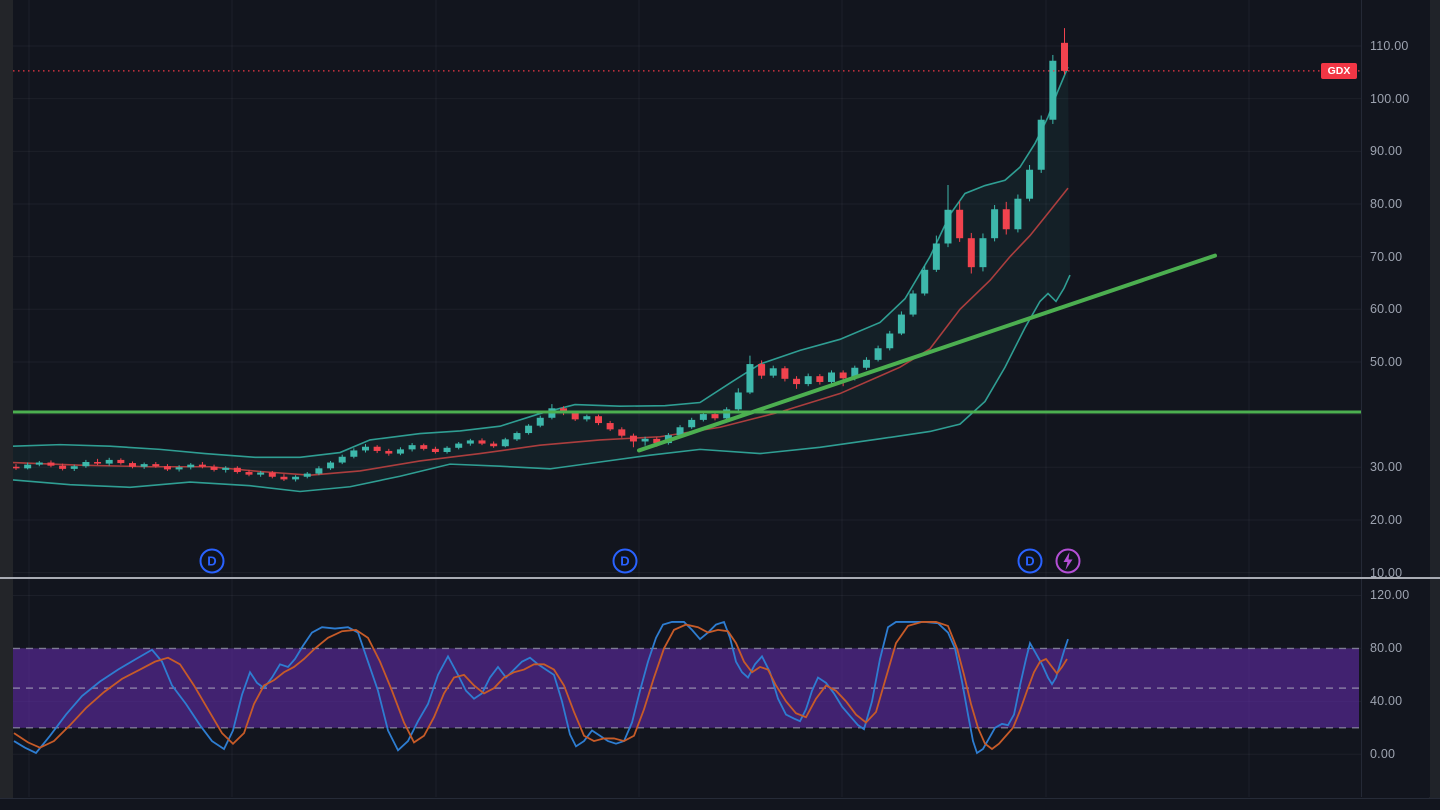 The width and height of the screenshot is (1440, 810). What do you see at coordinates (1434, 405) in the screenshot?
I see `right-edge-panel` at bounding box center [1434, 405].